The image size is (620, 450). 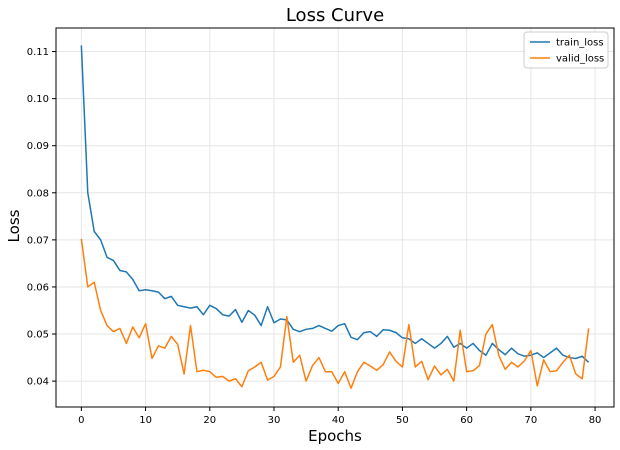 I want to click on legend-box, so click(x=566, y=50).